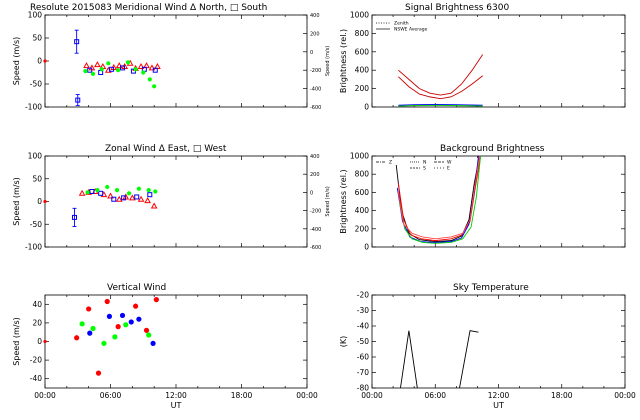 The height and width of the screenshot is (420, 640). I want to click on right-y-tick-label: -600, so click(315, 108).